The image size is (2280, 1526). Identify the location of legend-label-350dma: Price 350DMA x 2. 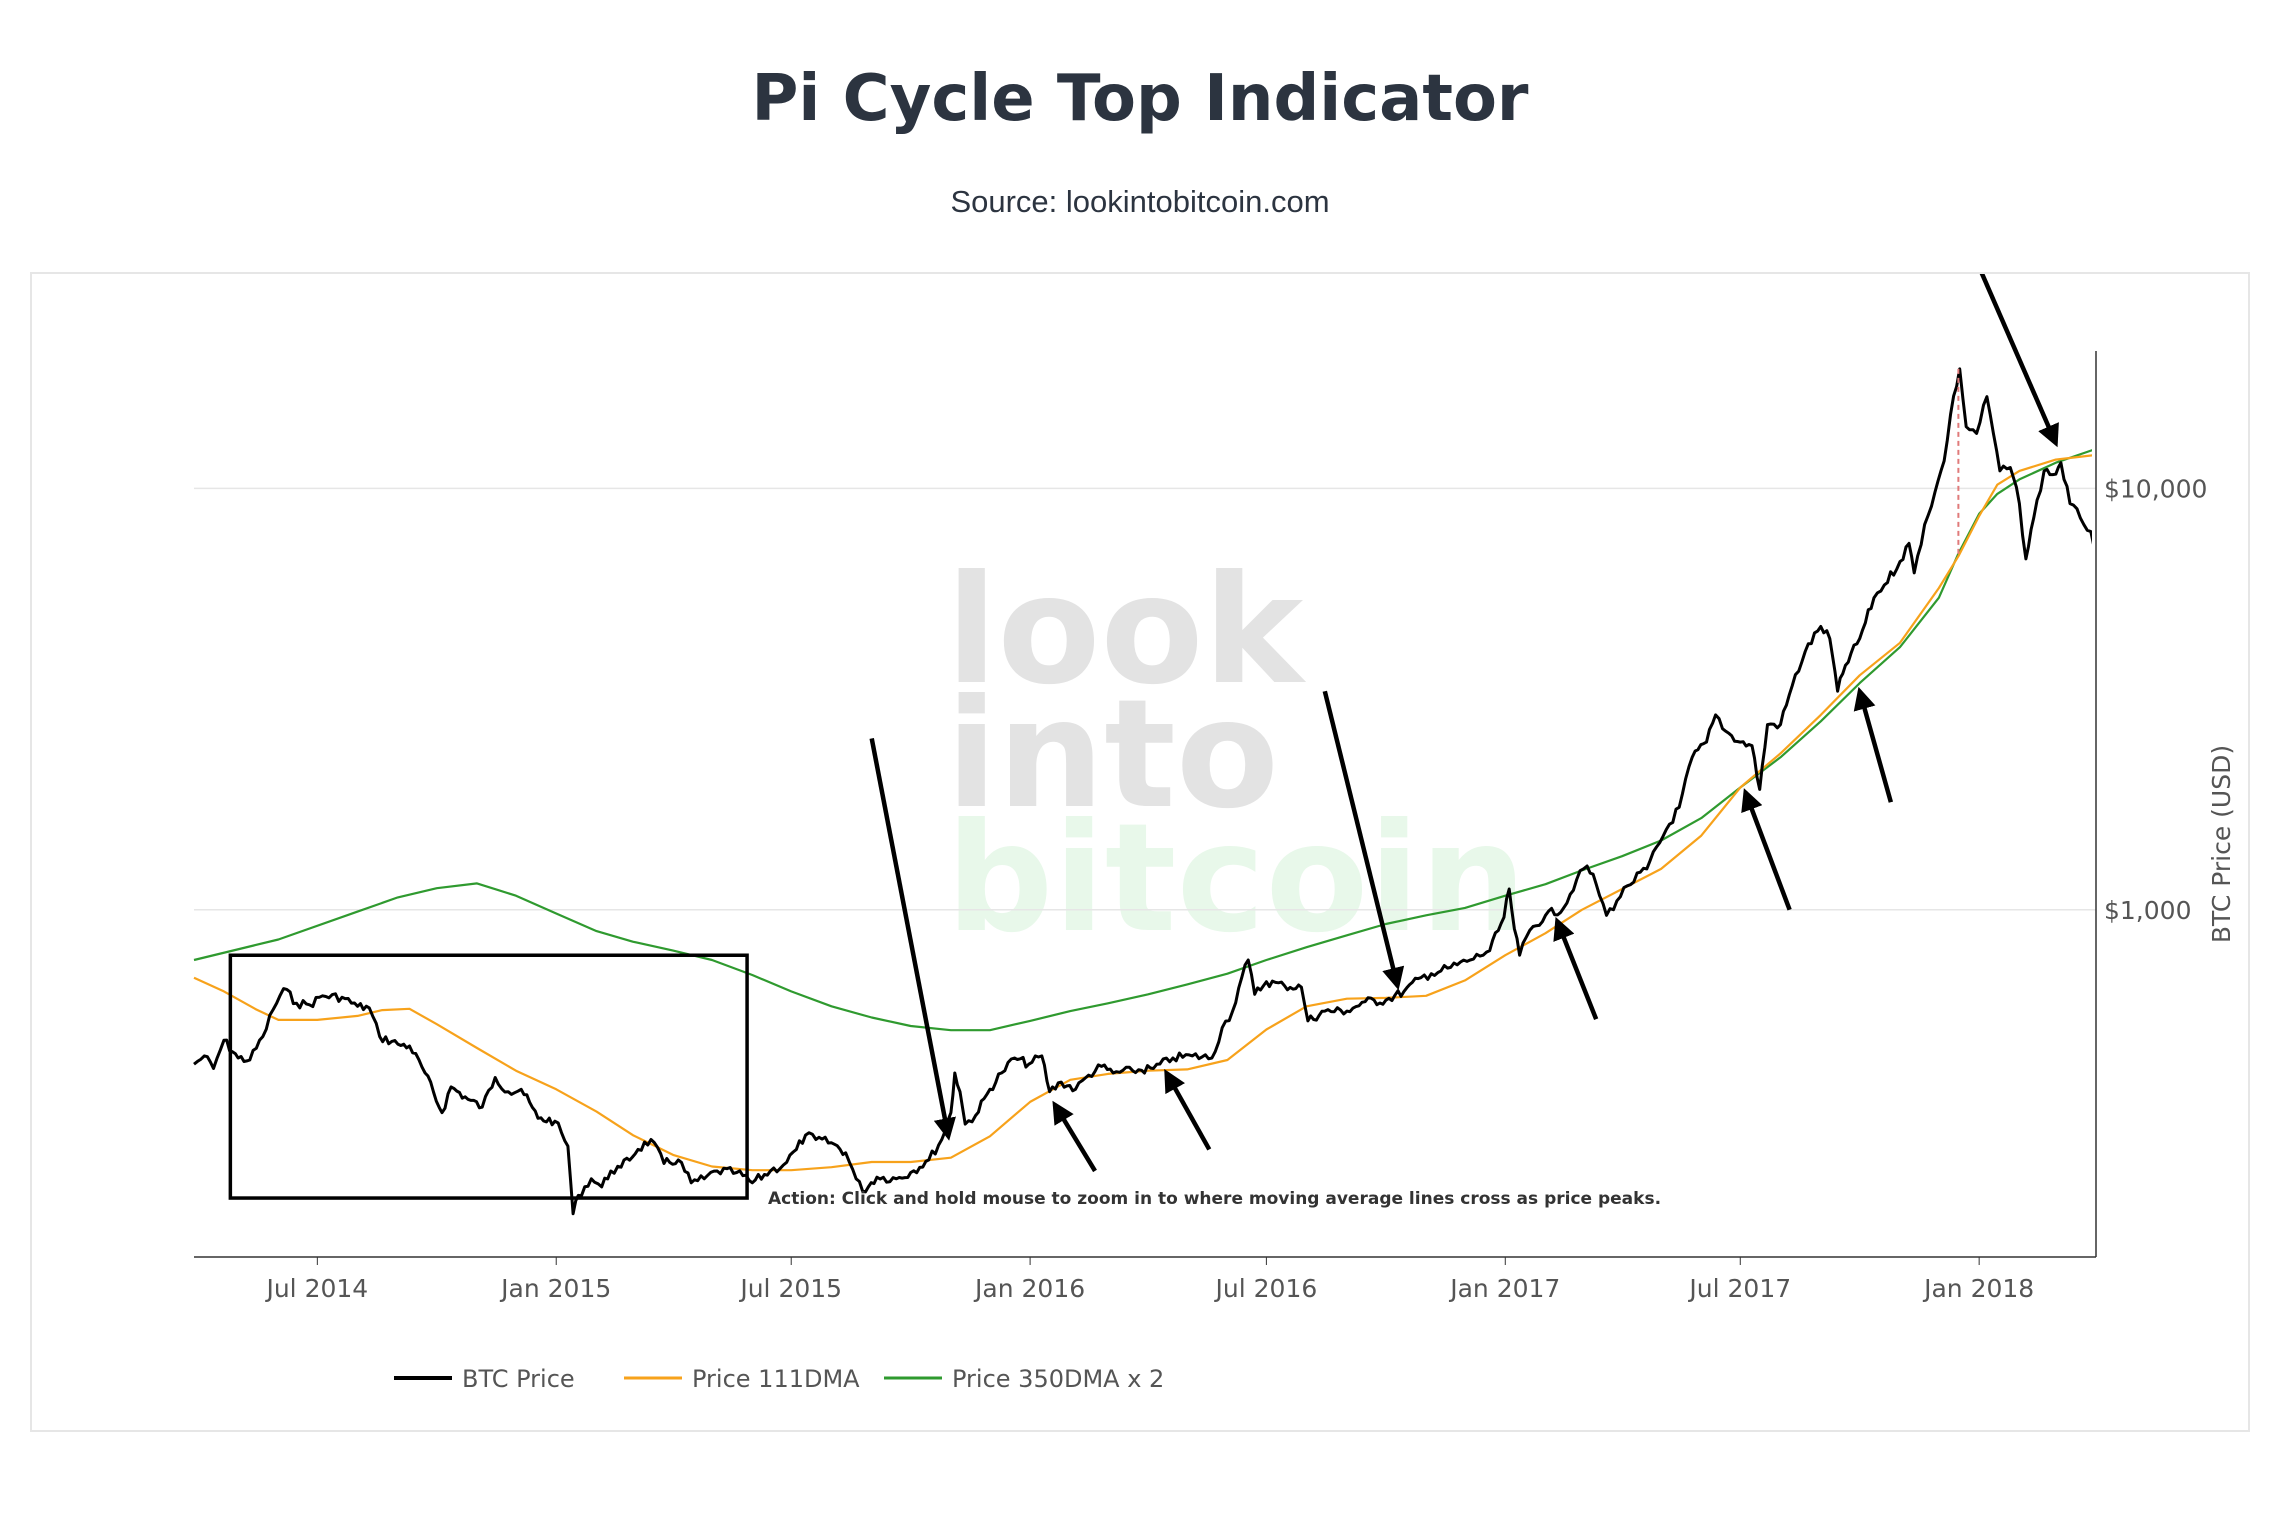
(1058, 1379).